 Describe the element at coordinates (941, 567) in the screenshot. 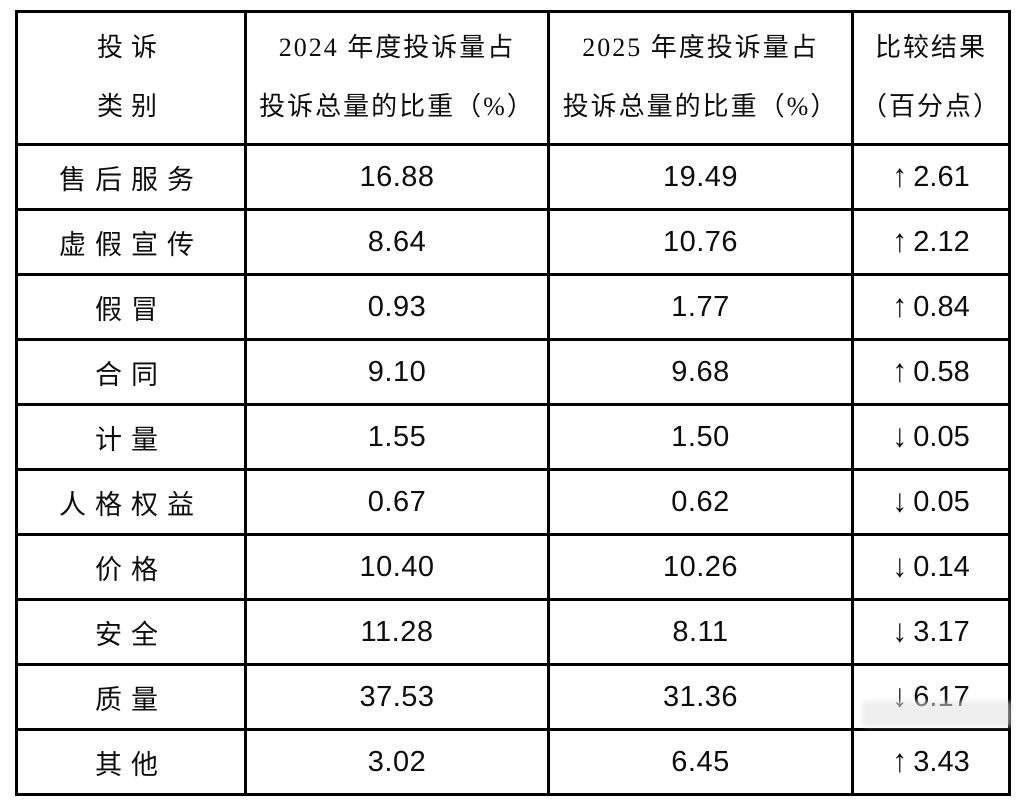

I see `delta-value: 0.14` at that location.